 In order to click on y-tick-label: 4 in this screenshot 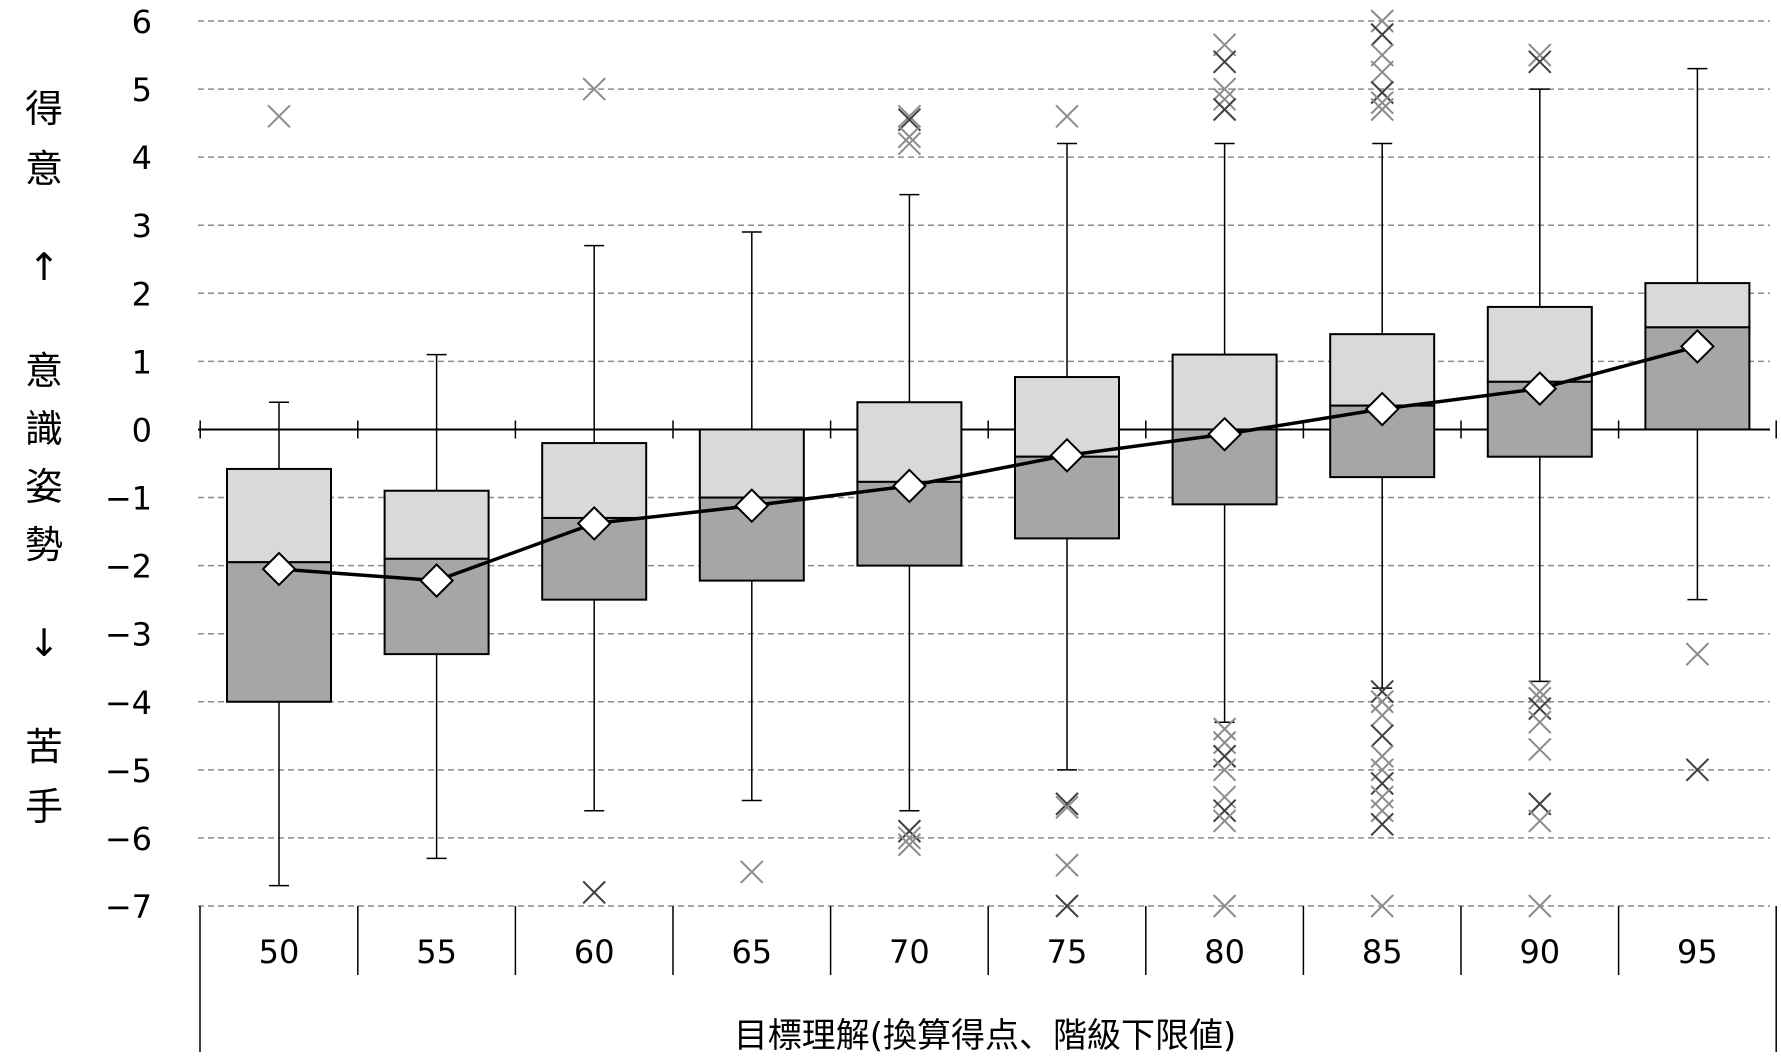, I will do `click(142, 158)`.